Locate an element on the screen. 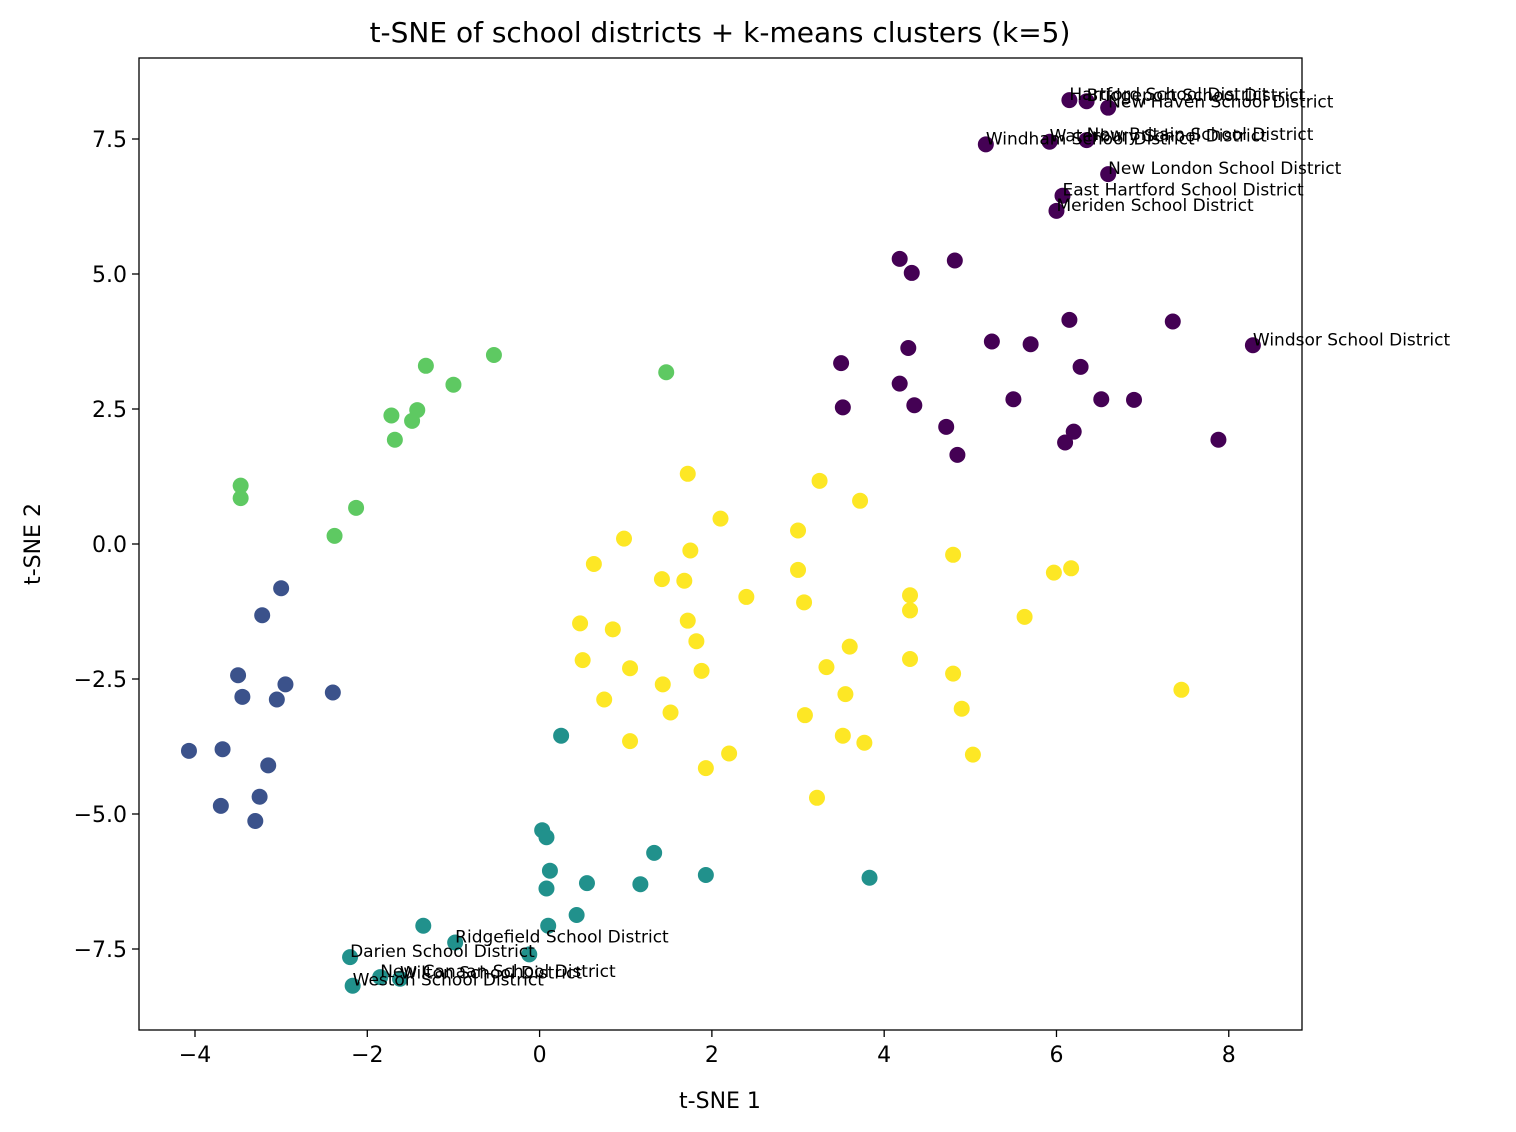 The height and width of the screenshot is (1132, 1516). x-axis-ticks: −4 −2 0 2 4 6 8 is located at coordinates (707, 1049).